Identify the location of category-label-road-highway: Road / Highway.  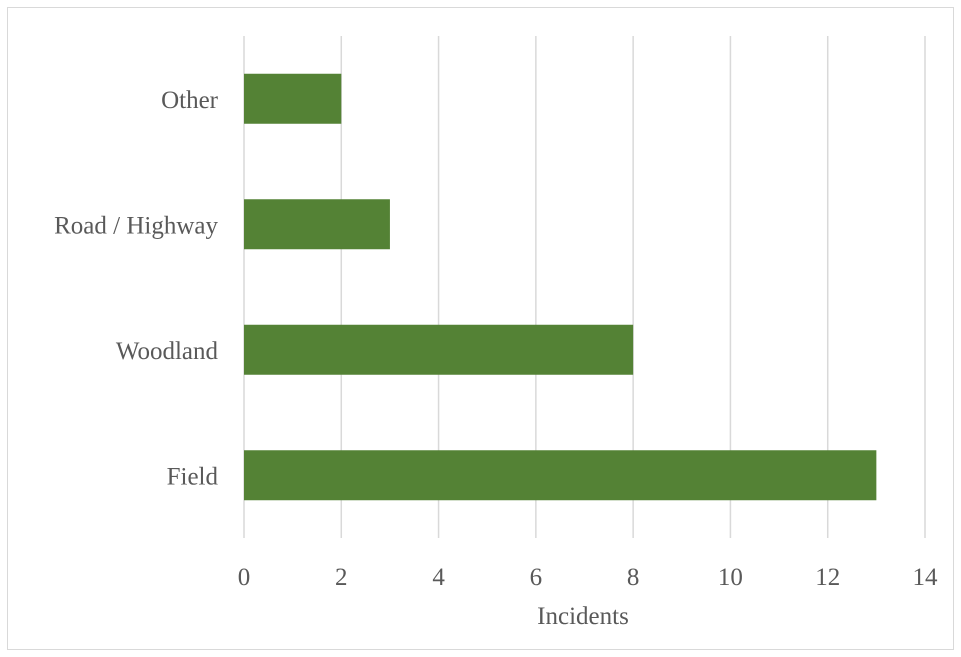
(136, 225).